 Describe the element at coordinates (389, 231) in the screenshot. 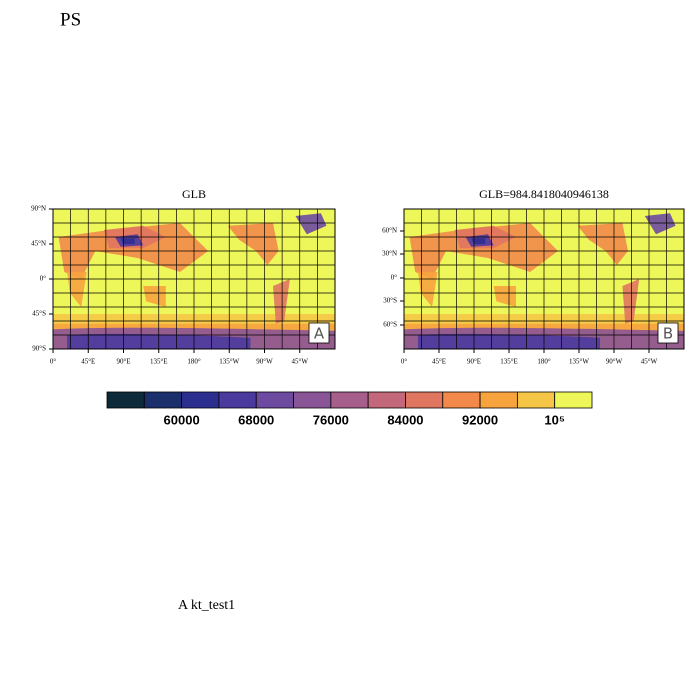

I see `lat-tick-label: 60°N` at that location.